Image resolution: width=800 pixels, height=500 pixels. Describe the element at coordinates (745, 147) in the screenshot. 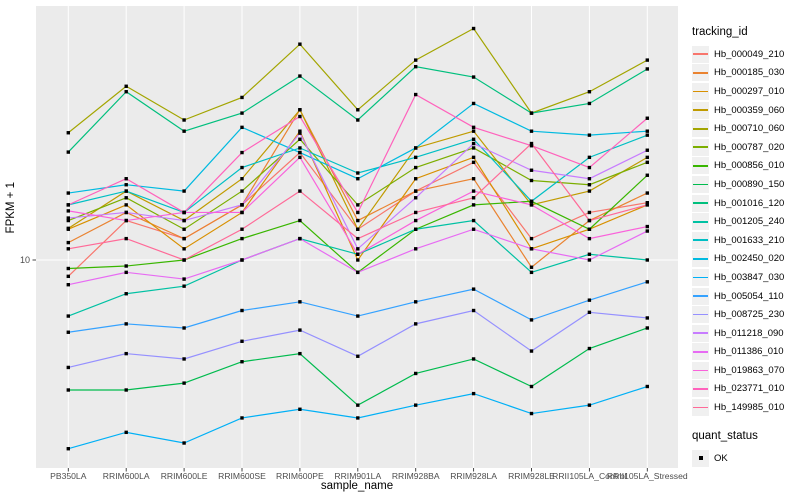

I see `legend-item: Hb_000787_020` at that location.